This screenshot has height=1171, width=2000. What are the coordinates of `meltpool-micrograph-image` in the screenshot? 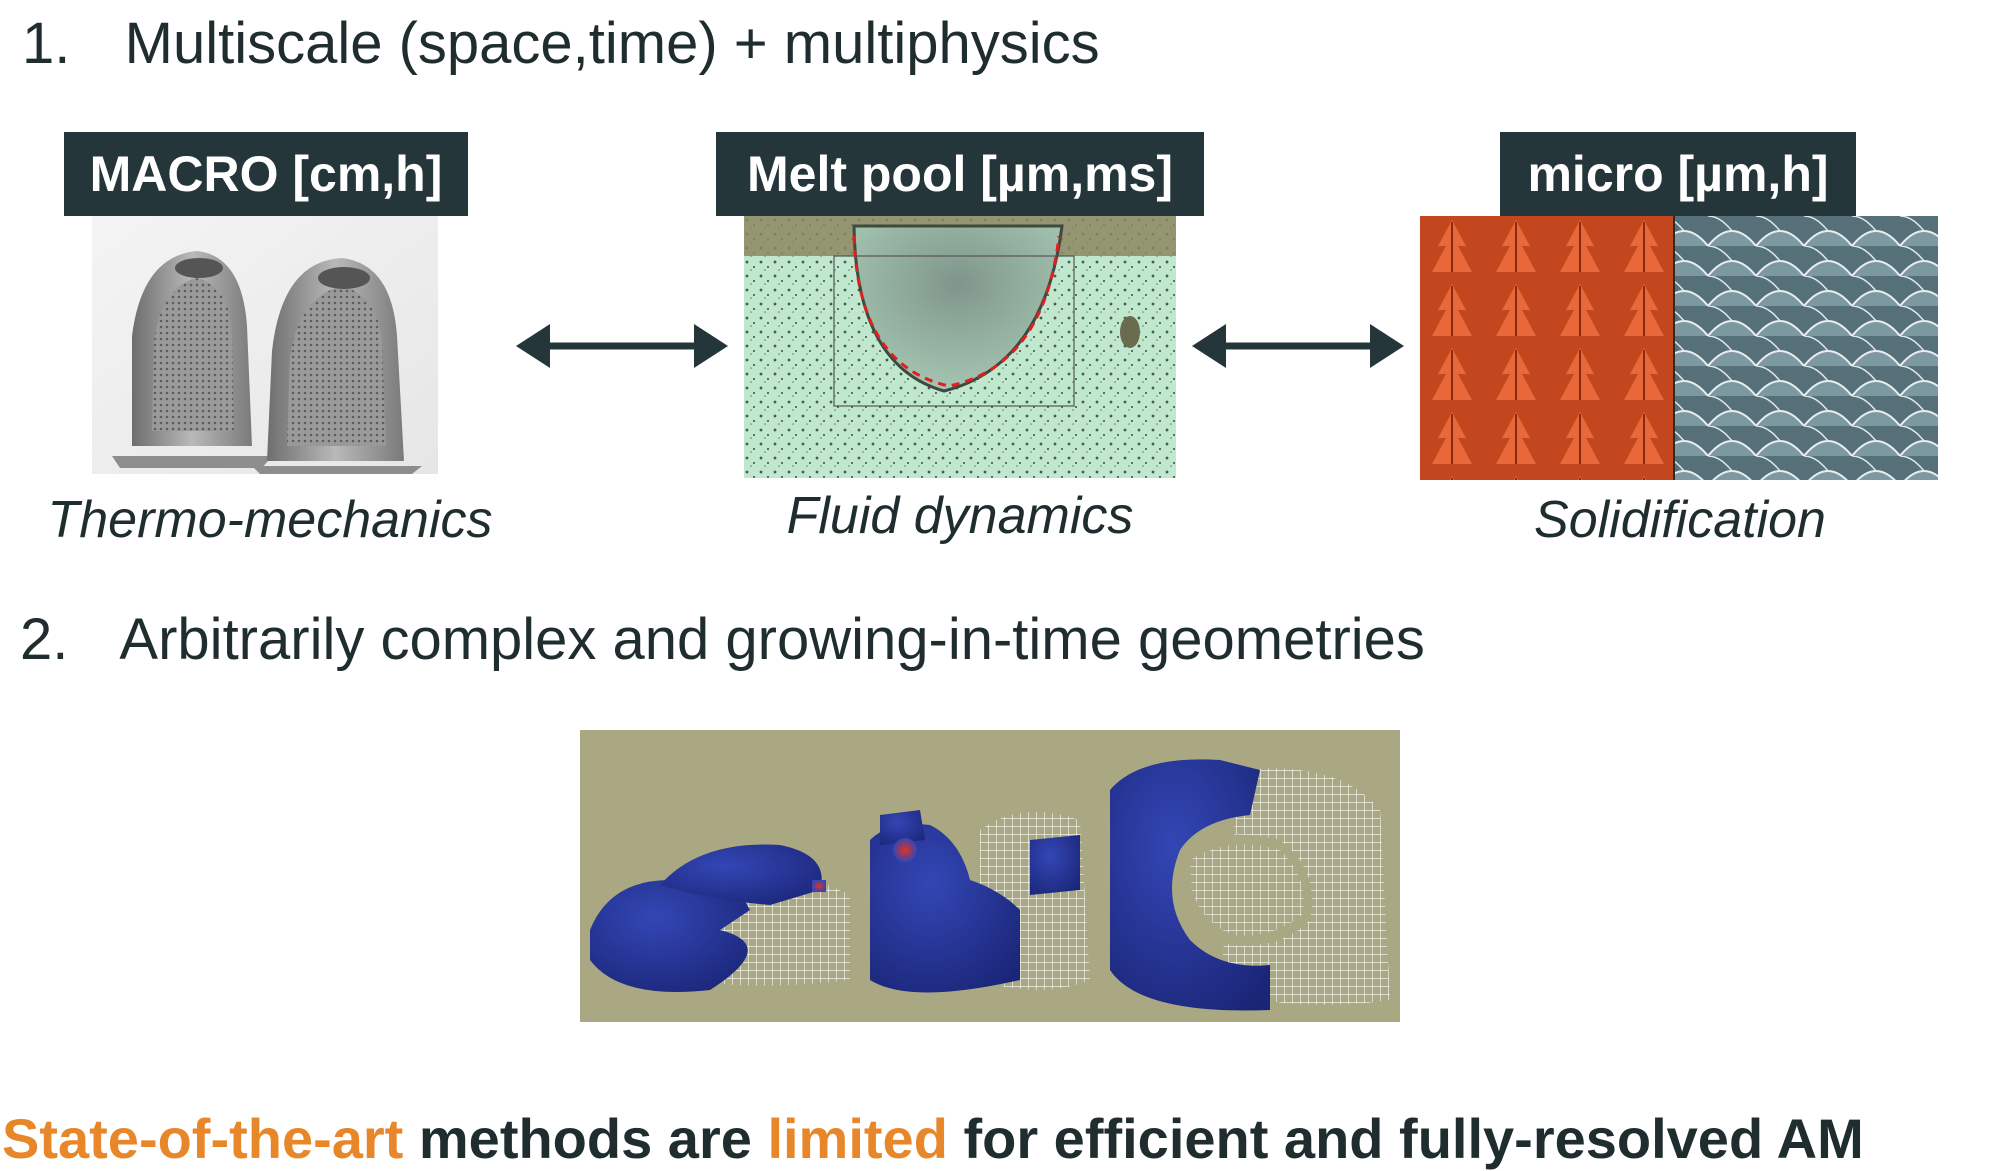 It's located at (960, 347).